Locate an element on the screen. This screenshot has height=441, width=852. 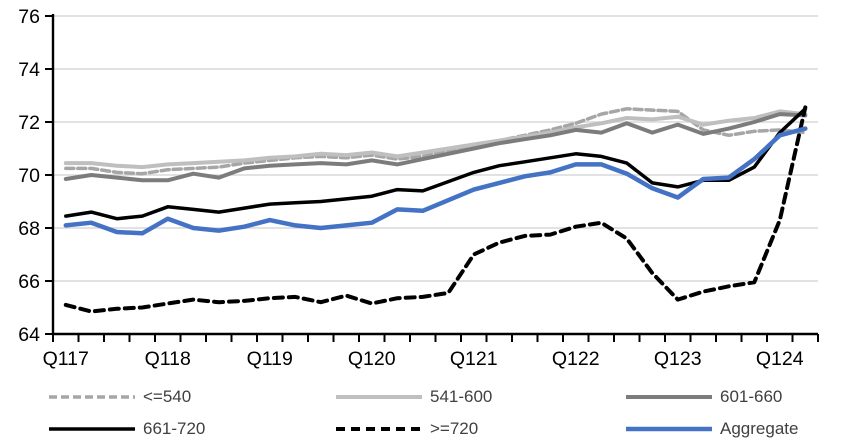
y-tick-label: 72 is located at coordinates (29, 123).